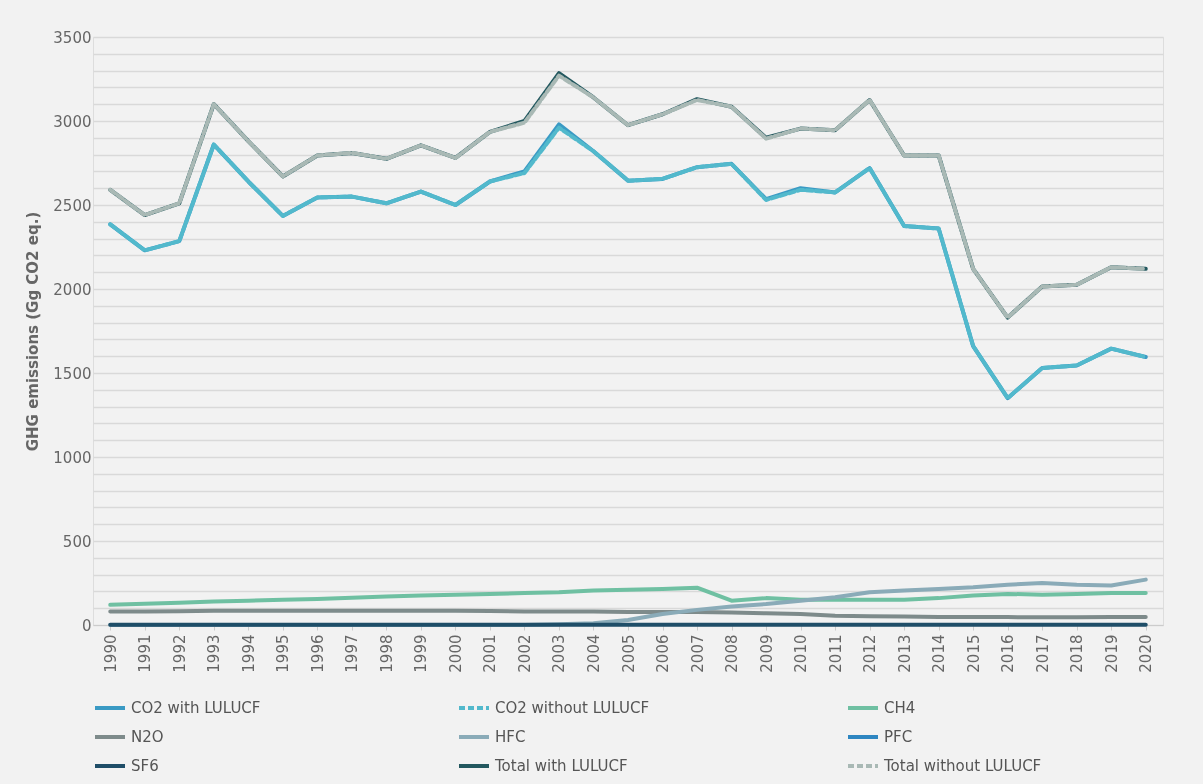 The width and height of the screenshot is (1203, 784). I want to click on x-tick-label: 2004, so click(593, 653).